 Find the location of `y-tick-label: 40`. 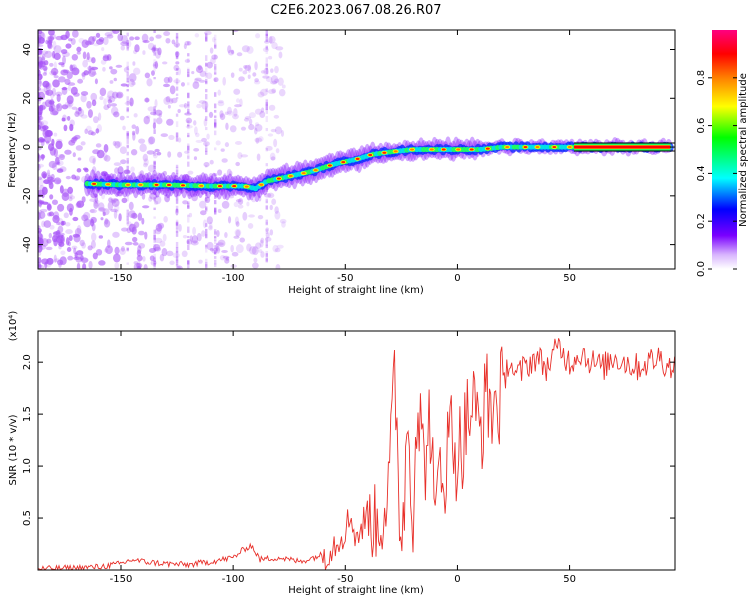

y-tick-label: 40 is located at coordinates (27, 49).